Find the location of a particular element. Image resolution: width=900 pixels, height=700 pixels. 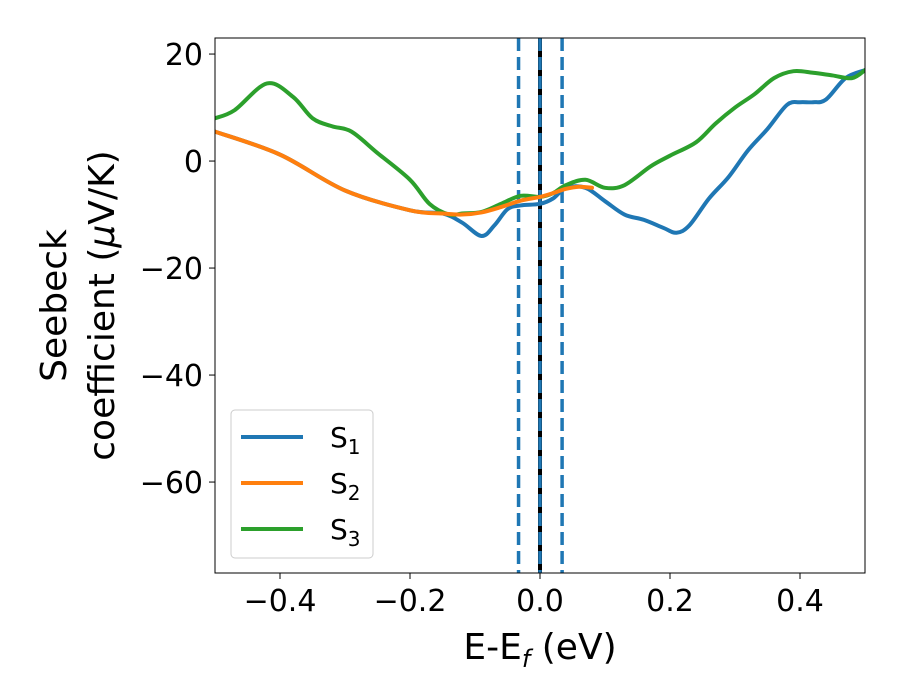

x-axis-title: E-Ef (eV) is located at coordinates (539, 650).